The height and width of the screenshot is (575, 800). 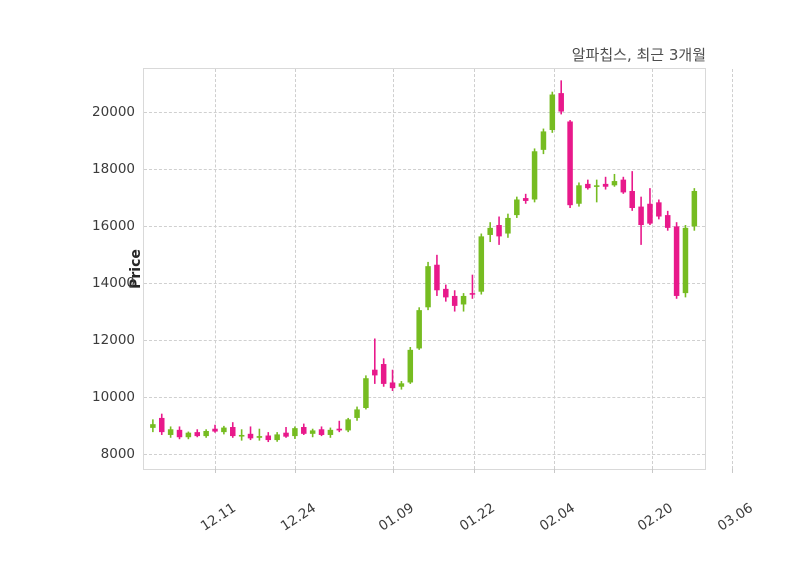 I want to click on y-tick-label: 10000, so click(x=113, y=396).